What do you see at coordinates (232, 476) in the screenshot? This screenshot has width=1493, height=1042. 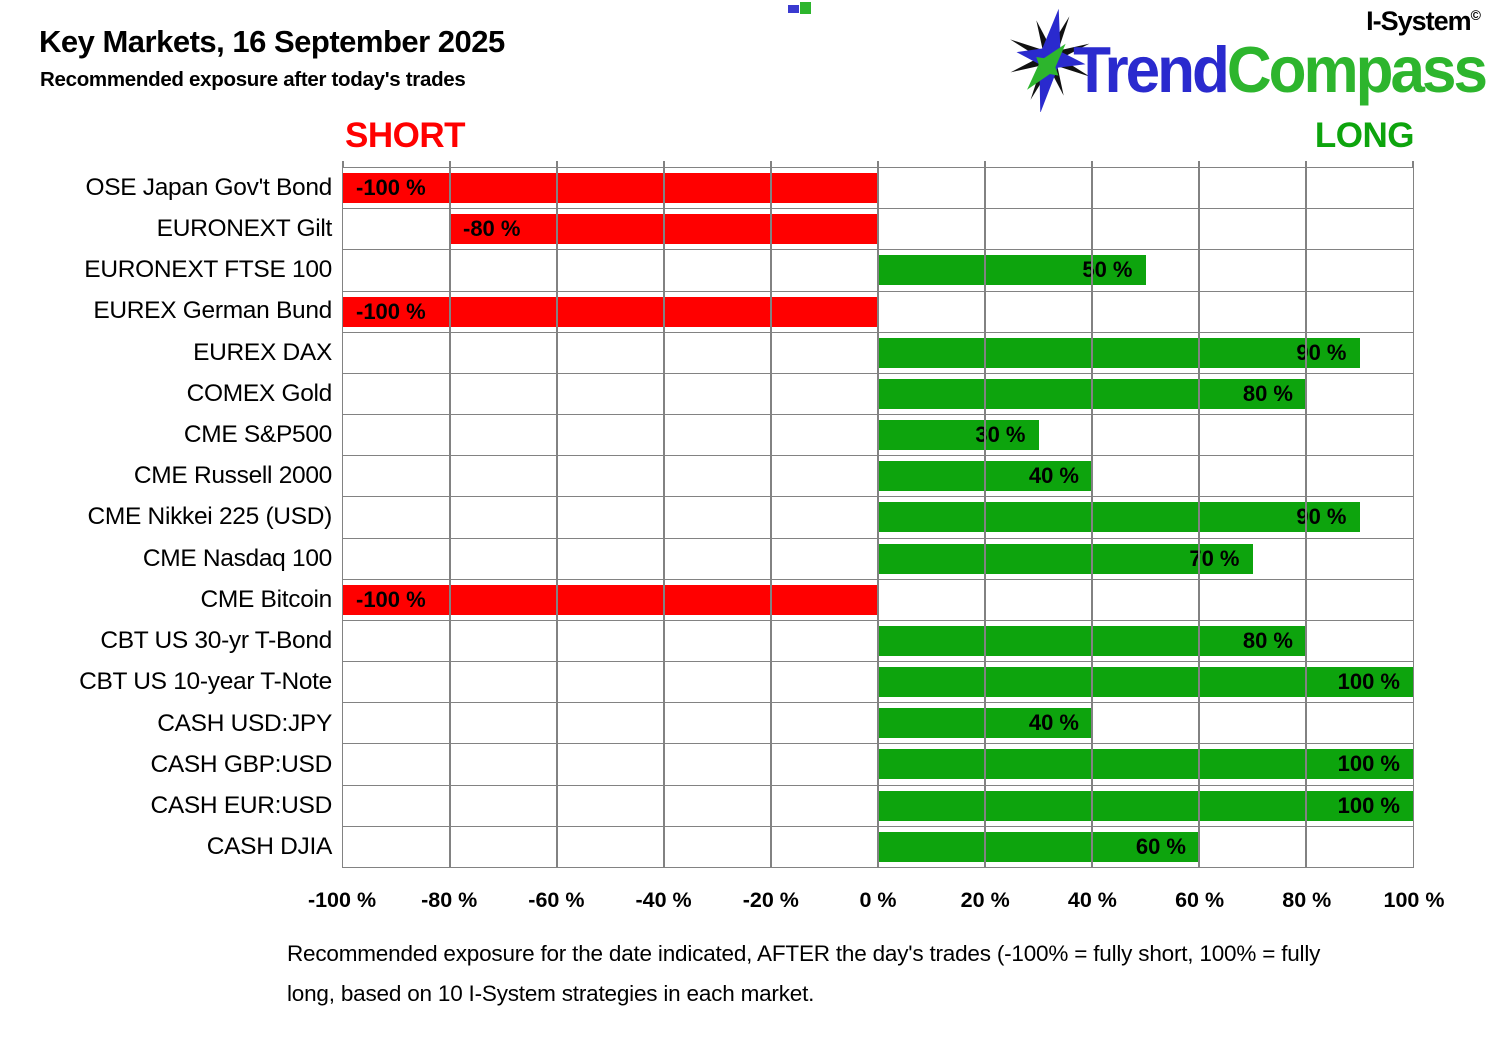 I see `category-label: CME Russell 2000` at bounding box center [232, 476].